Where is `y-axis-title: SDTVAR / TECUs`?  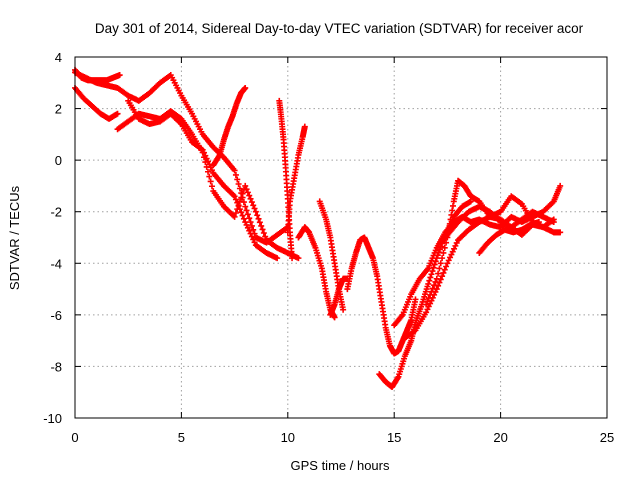 y-axis-title: SDTVAR / TECUs is located at coordinates (14, 237).